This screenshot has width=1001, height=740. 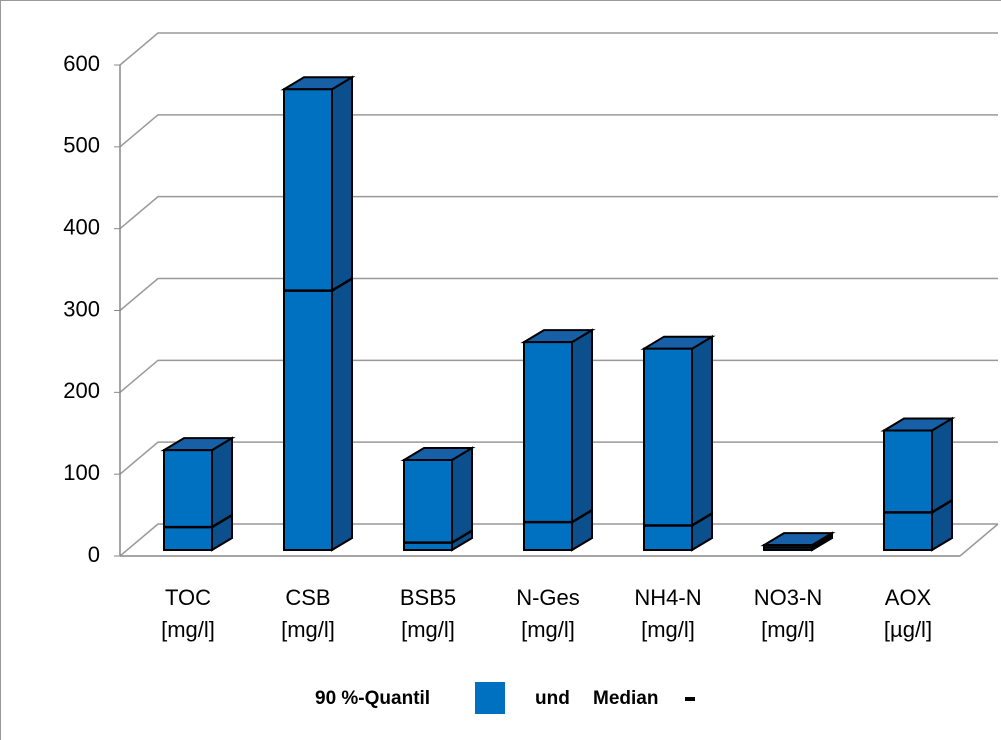 I want to click on x-tick-label: N-Ges [mg/l], so click(x=548, y=613).